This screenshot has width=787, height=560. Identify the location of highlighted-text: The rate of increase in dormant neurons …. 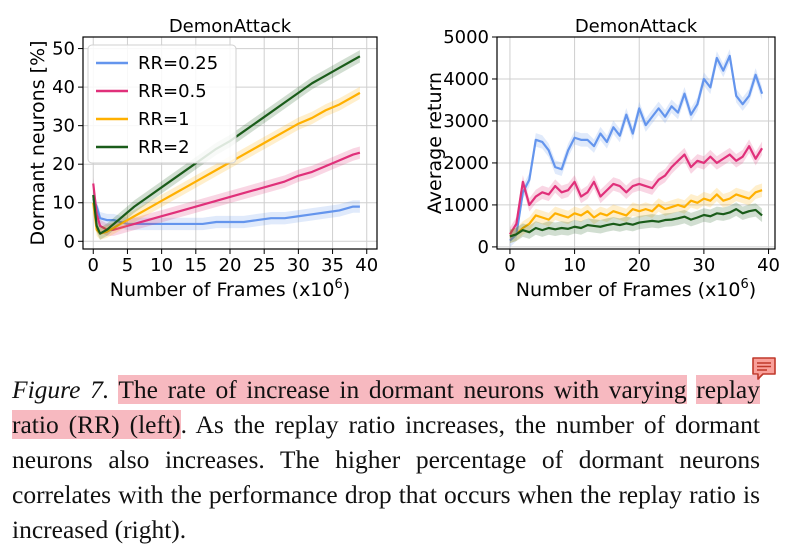
(402, 389).